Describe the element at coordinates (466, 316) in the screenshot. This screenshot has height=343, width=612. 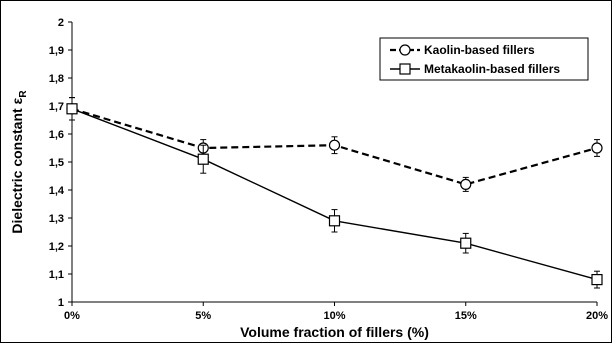
I see `x-tick-label: 15%` at that location.